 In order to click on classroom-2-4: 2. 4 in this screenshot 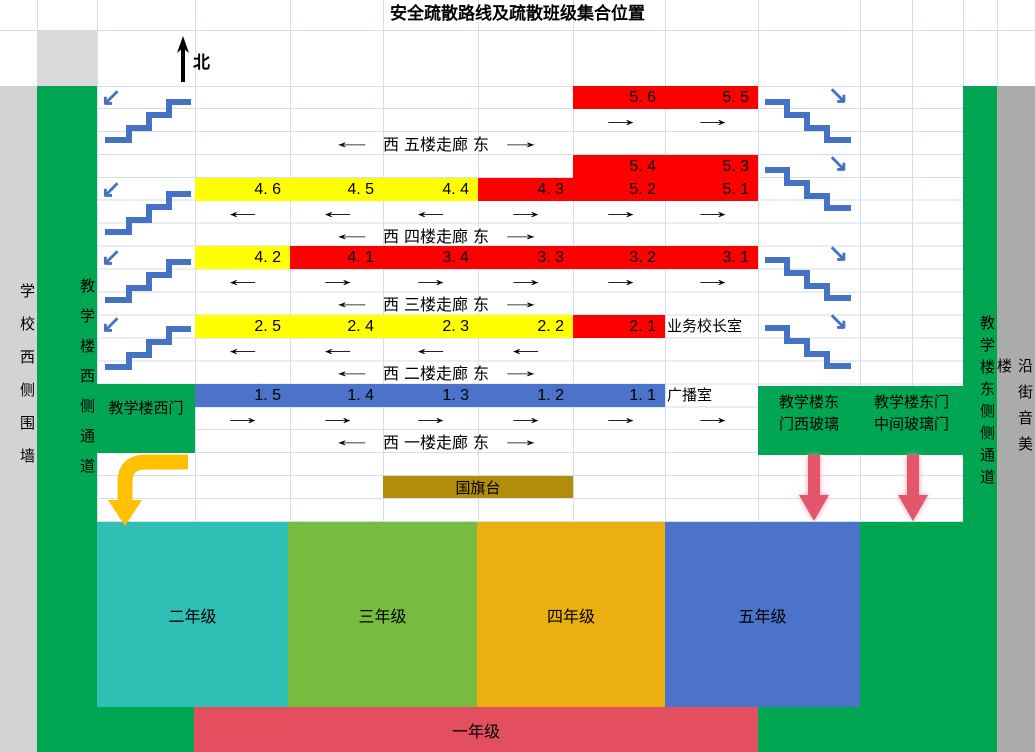, I will do `click(336, 326)`.